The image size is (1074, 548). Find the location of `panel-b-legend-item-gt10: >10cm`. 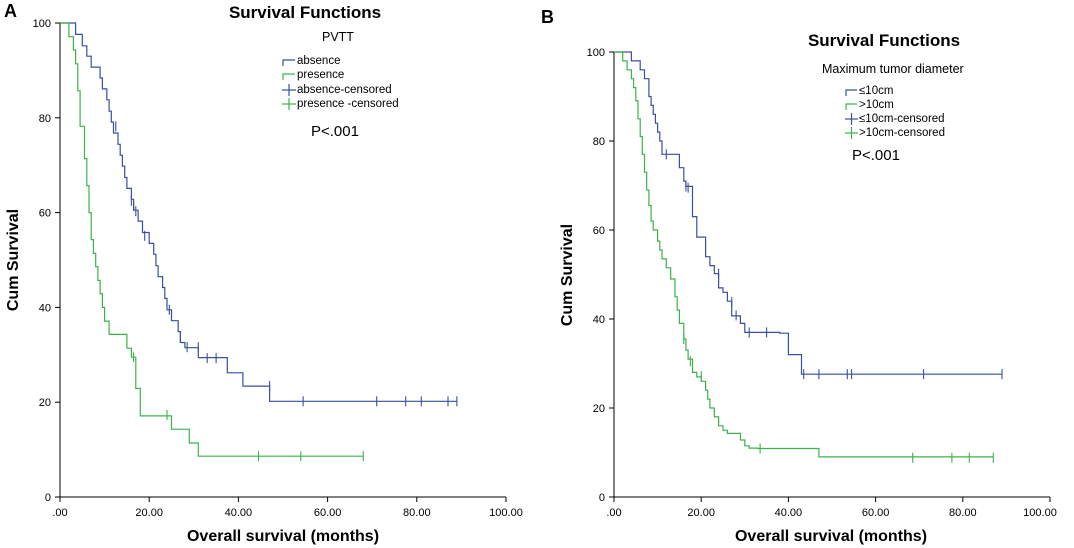

panel-b-legend-item-gt10: >10cm is located at coordinates (869, 105).